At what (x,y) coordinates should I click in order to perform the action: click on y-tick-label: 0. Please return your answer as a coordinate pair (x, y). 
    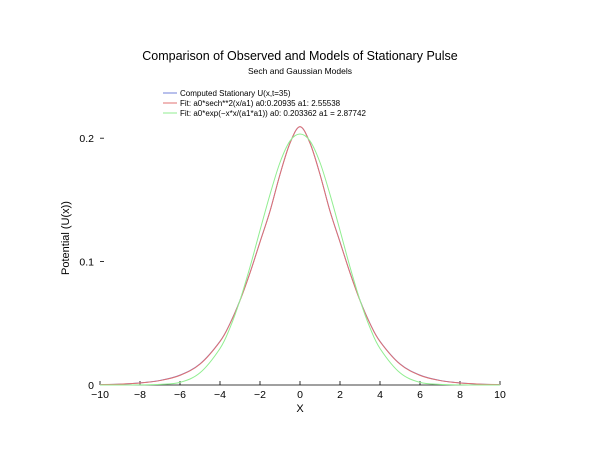
    Looking at the image, I should click on (91, 386).